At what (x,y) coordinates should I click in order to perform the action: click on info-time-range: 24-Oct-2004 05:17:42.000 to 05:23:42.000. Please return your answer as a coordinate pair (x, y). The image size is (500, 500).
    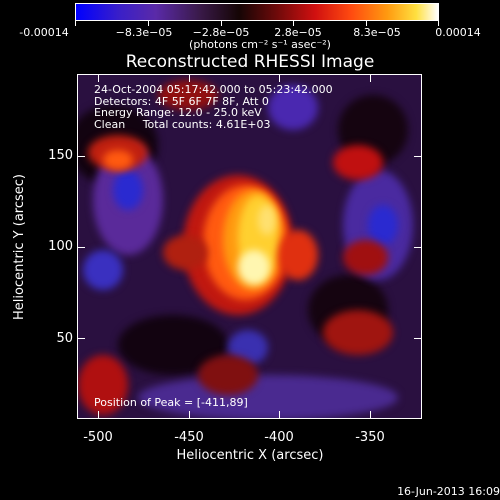
    Looking at the image, I should click on (213, 89).